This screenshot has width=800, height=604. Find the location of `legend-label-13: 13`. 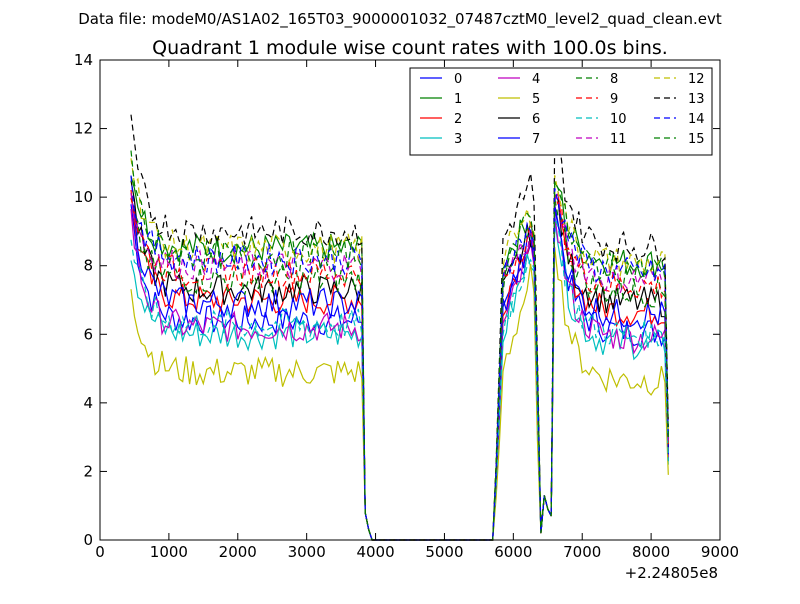

legend-label-13: 13 is located at coordinates (696, 99).